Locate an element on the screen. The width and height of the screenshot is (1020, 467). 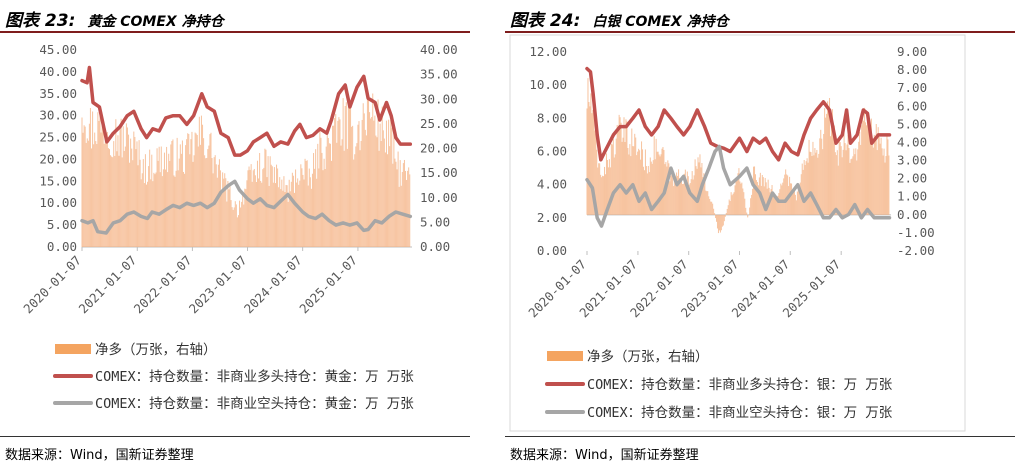
x-tick-label: 2025-01-07 is located at coordinates (328, 285).